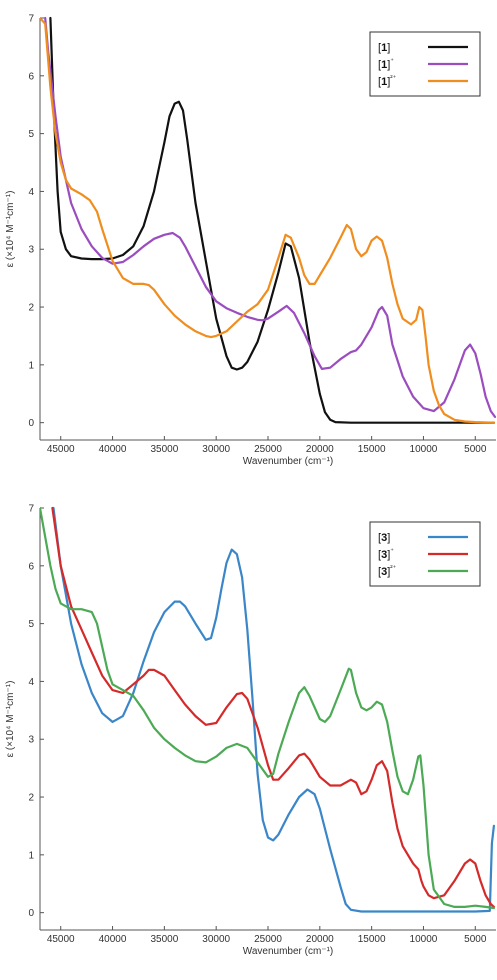 This screenshot has height=980, width=497. I want to click on legend-label: [3], so click(384, 538).